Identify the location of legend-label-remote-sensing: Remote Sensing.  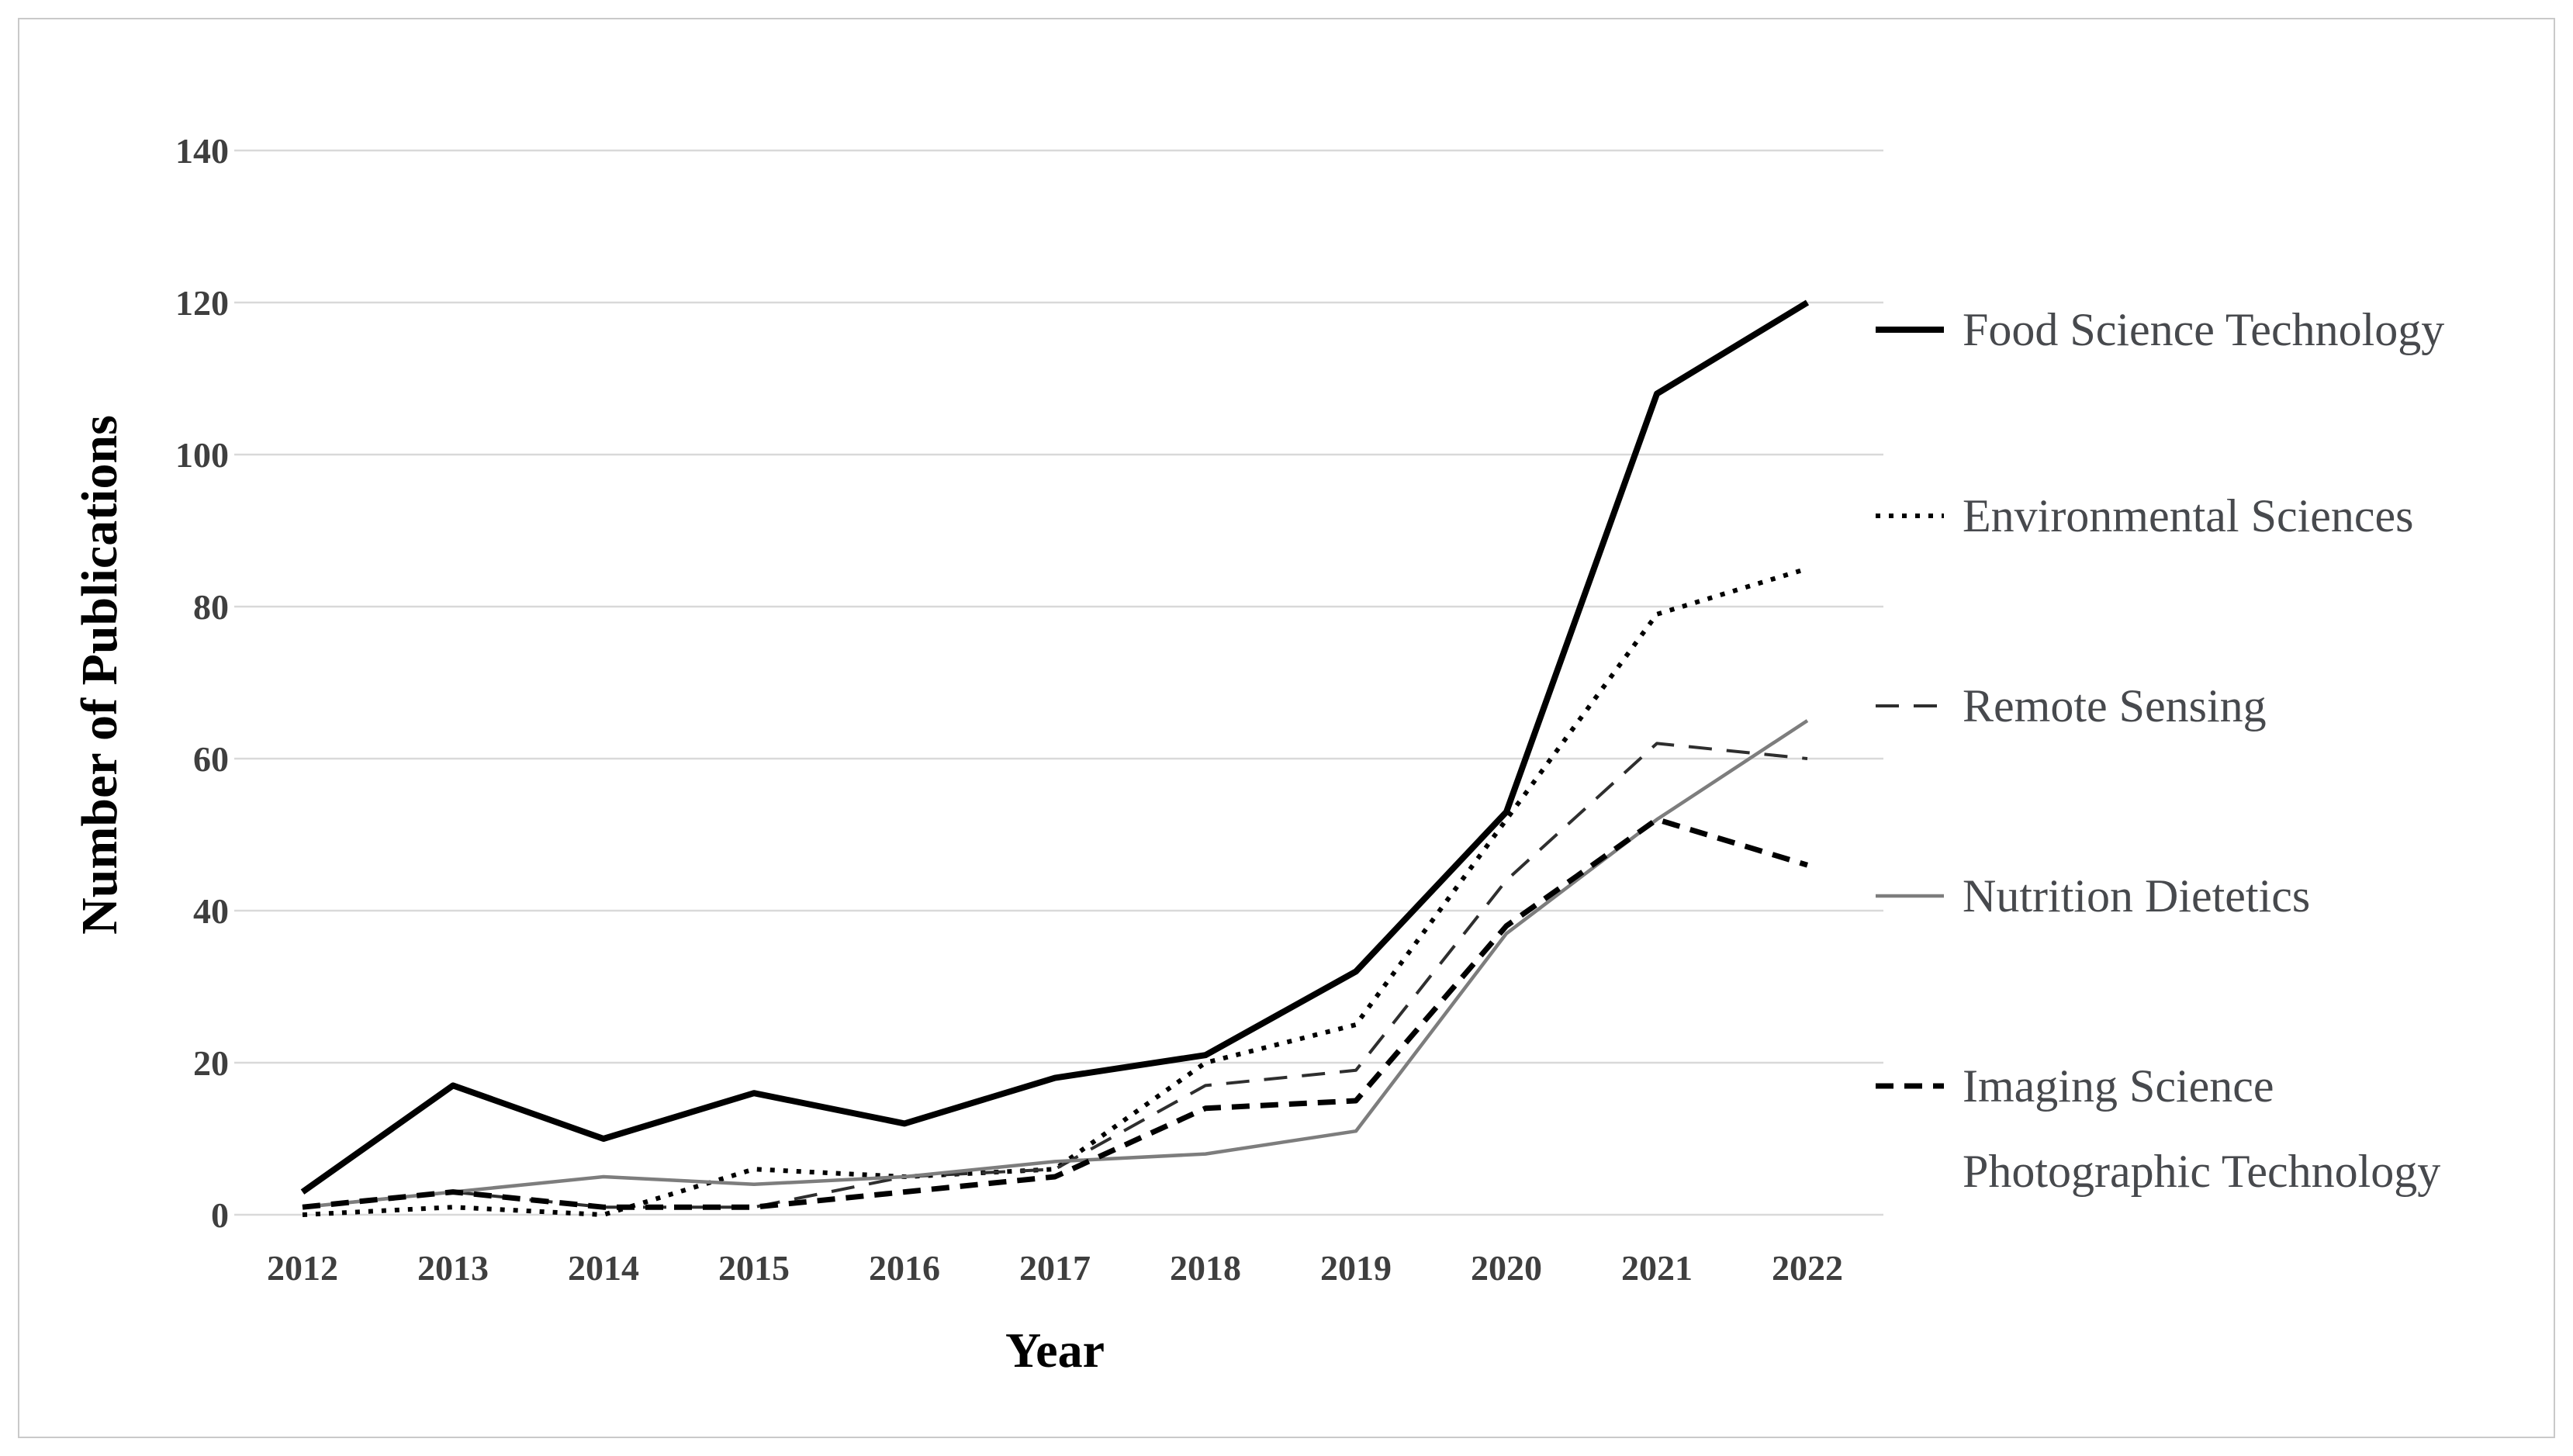
(2115, 705).